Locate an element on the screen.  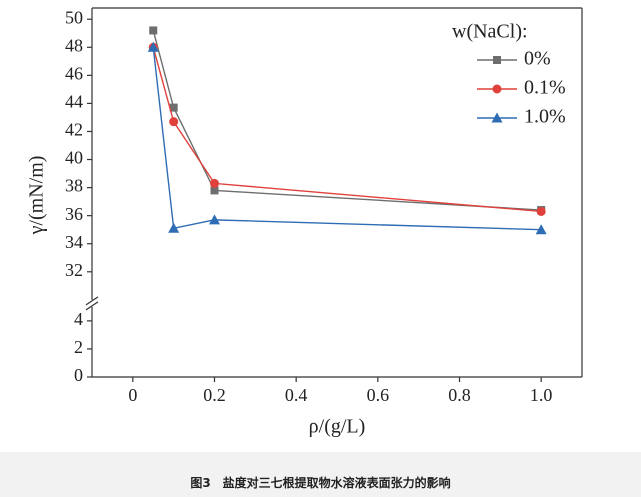
x-axis-label: ρ/(g/L) is located at coordinates (337, 427).